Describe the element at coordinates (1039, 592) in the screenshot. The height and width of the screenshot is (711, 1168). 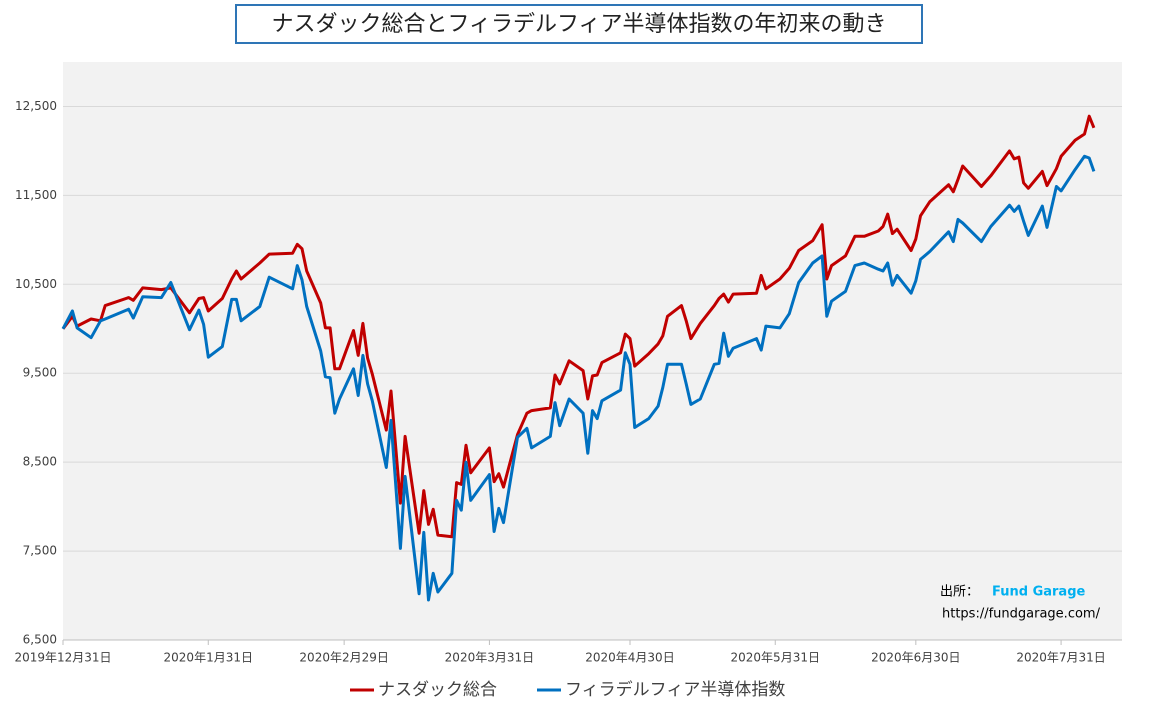
I see `source-name: Fund Garage` at that location.